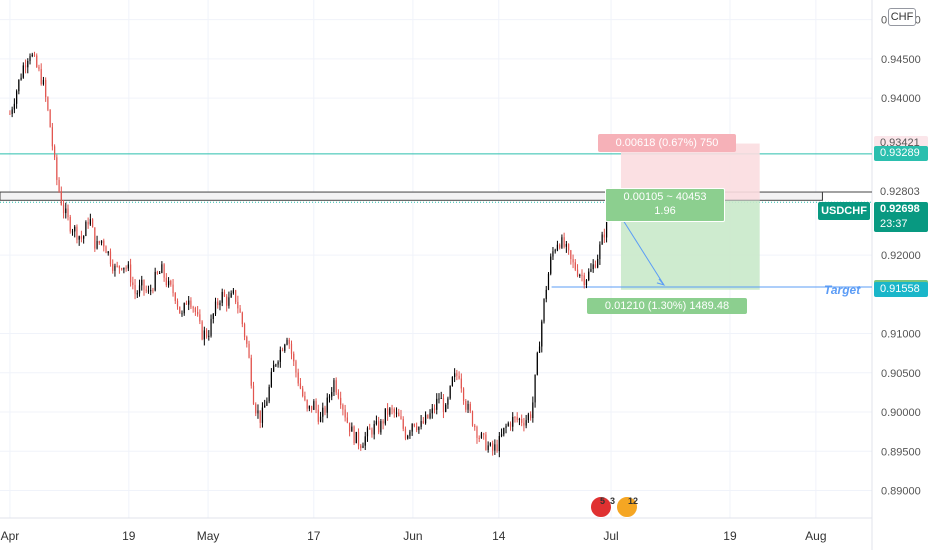  What do you see at coordinates (665, 205) in the screenshot?
I see `risk-reward-label: 0.00105 ~ 40453 1.96` at bounding box center [665, 205].